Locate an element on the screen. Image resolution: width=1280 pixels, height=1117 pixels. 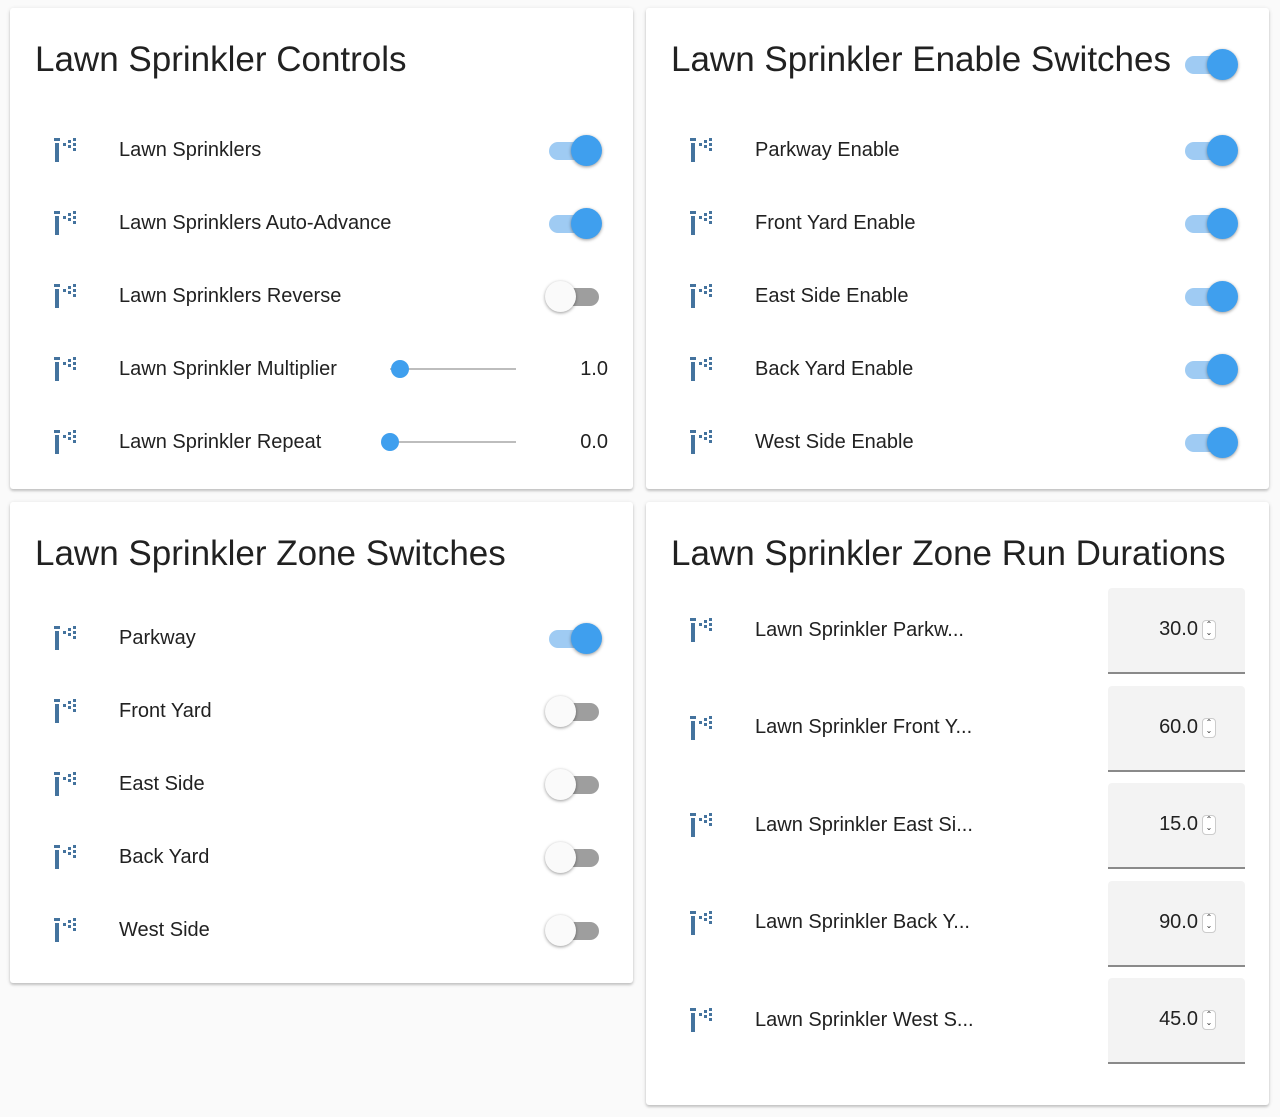
entity-row: Back Yard Enable is located at coordinates (957, 369).